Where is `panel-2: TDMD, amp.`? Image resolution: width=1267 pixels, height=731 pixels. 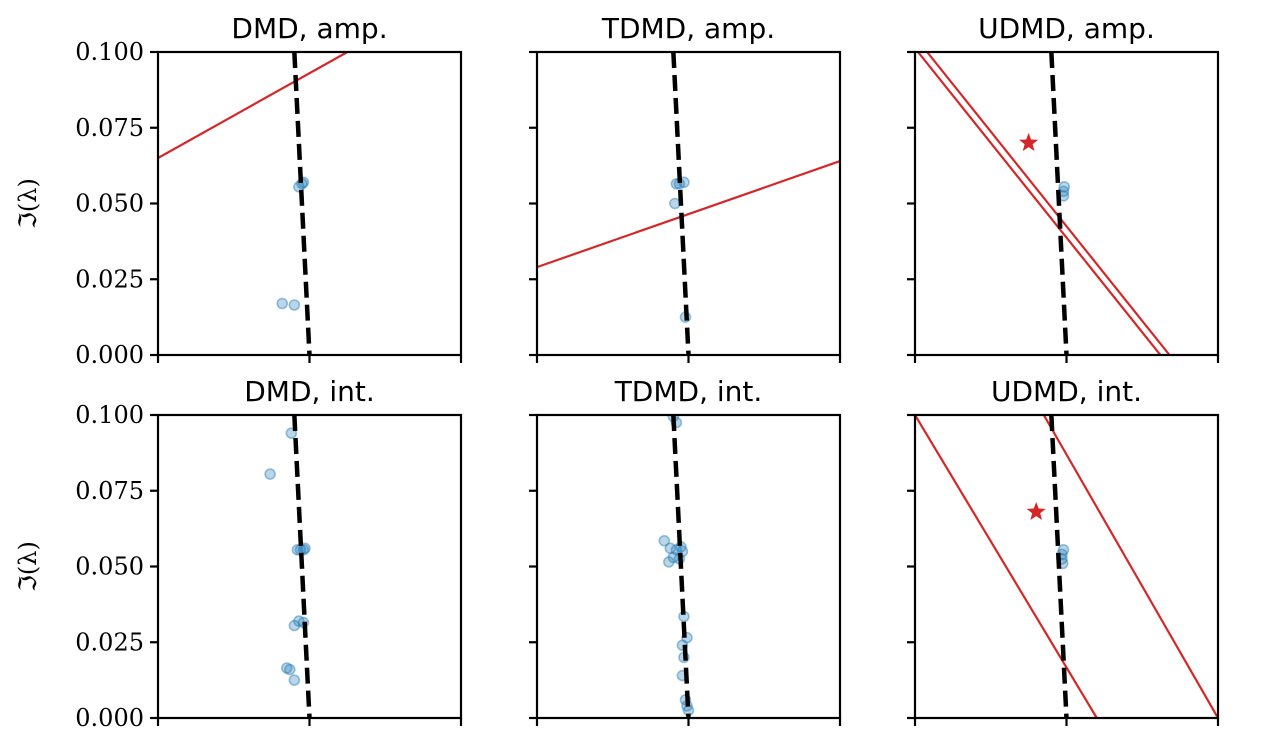 panel-2: TDMD, amp. is located at coordinates (685, 187).